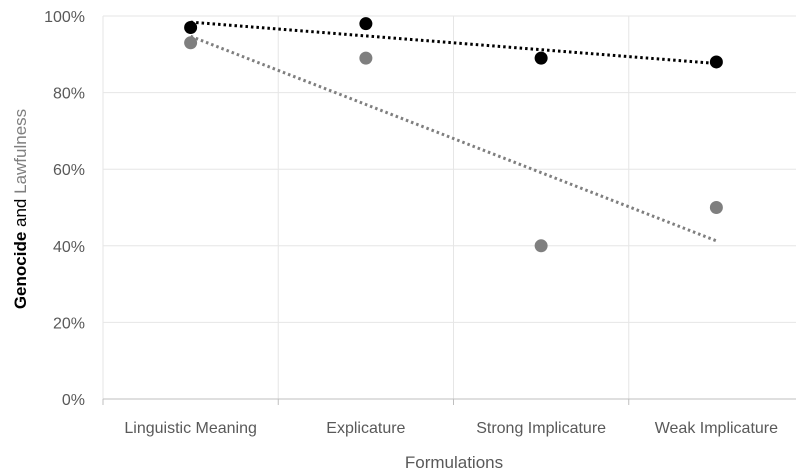  What do you see at coordinates (20, 270) in the screenshot?
I see `y-axis-title-genocide: Genocide` at bounding box center [20, 270].